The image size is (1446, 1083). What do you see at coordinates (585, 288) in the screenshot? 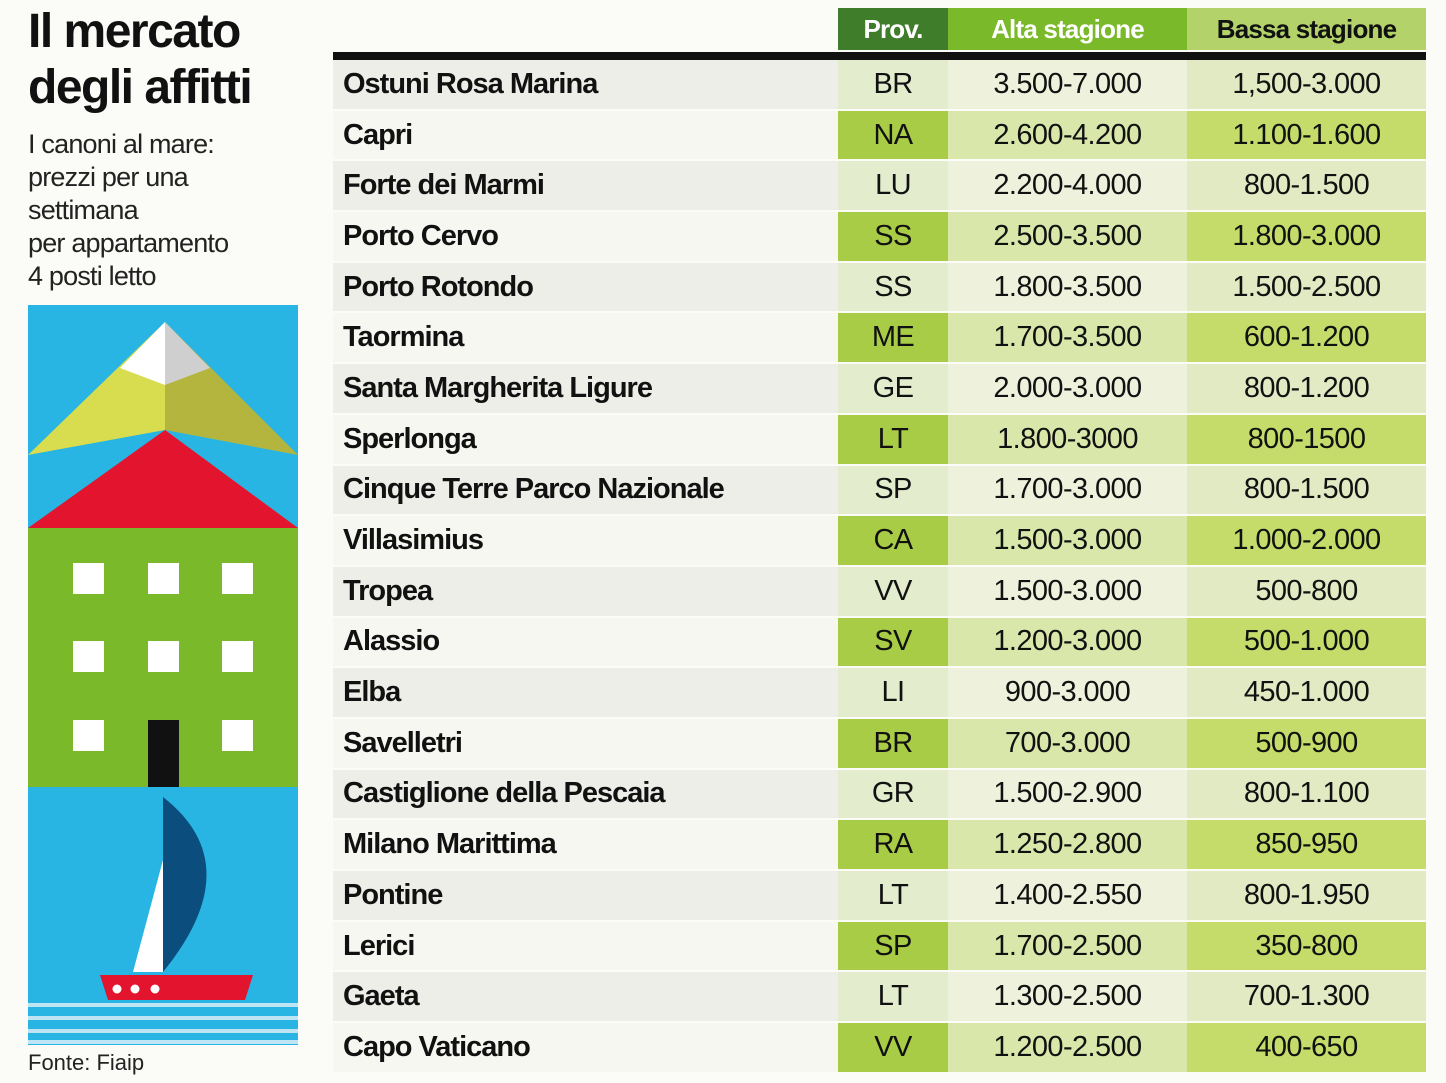
I see `place-name: Porto Rotondo` at bounding box center [585, 288].